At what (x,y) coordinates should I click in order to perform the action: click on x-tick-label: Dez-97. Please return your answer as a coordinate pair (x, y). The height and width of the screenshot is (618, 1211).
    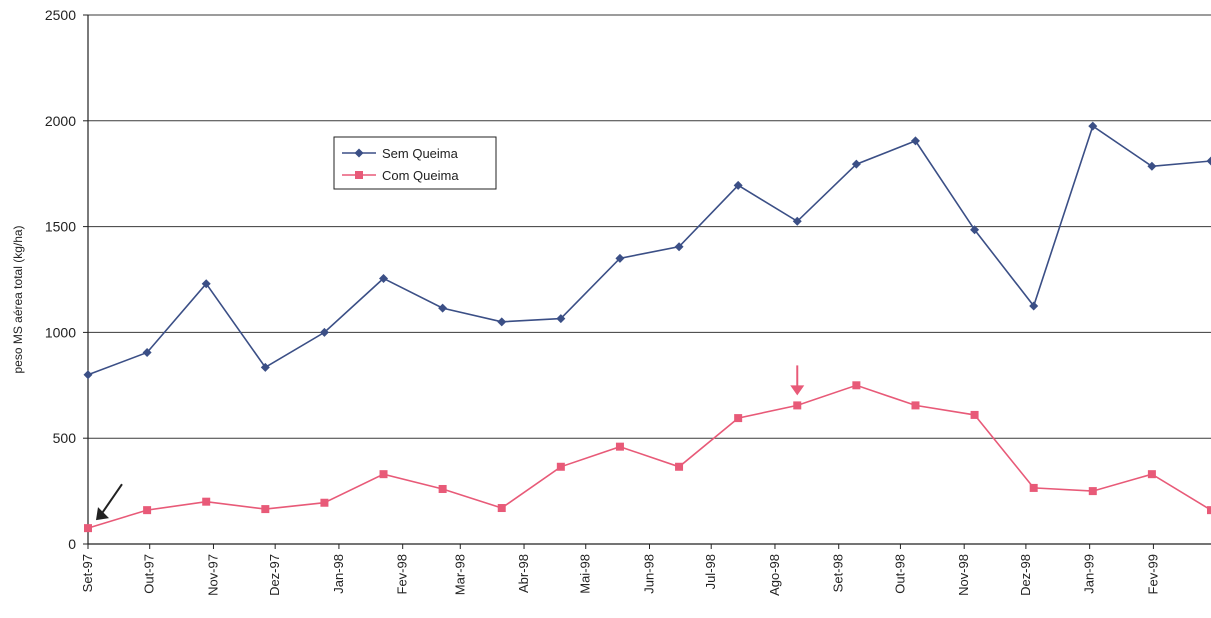
    Looking at the image, I should click on (274, 575).